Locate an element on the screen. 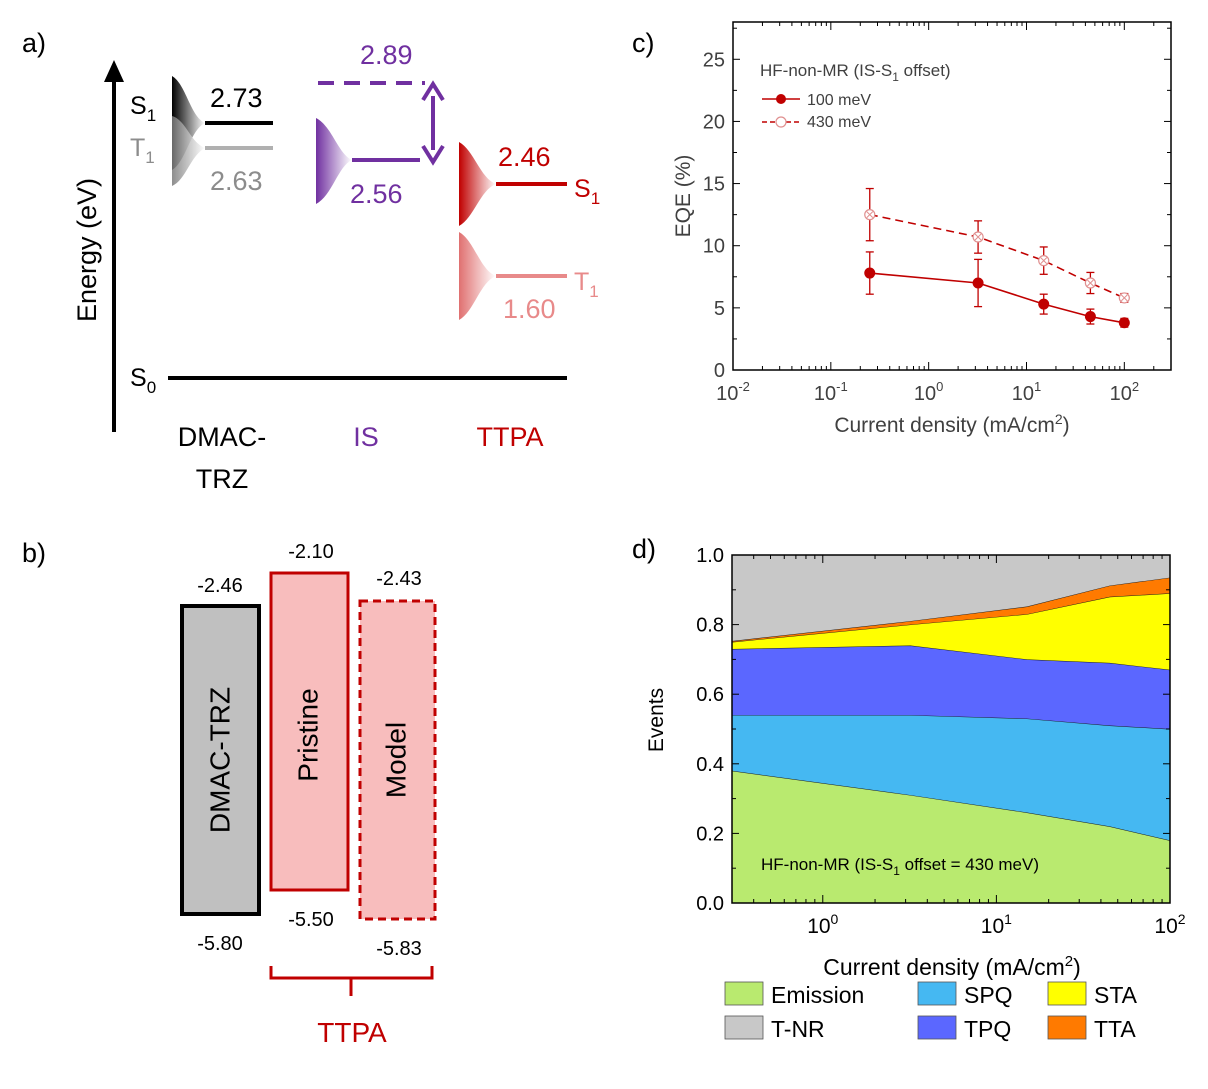  model-bar-label: Model is located at coordinates (395, 760).